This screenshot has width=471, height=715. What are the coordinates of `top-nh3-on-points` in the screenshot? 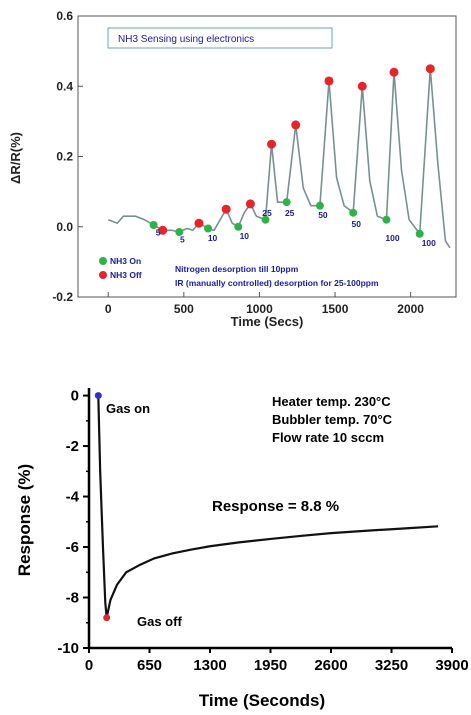 It's located at (286, 218).